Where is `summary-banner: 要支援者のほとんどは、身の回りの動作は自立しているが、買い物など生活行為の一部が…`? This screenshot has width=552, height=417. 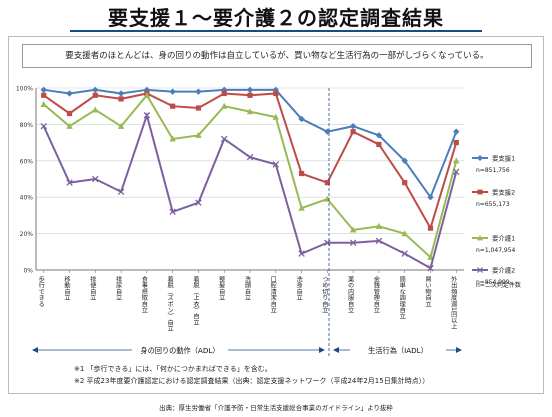 summary-banner: 要支援者のほとんどは、身の回りの動作は自立しているが、買い物など生活行為の一部が… is located at coordinates (277, 56).